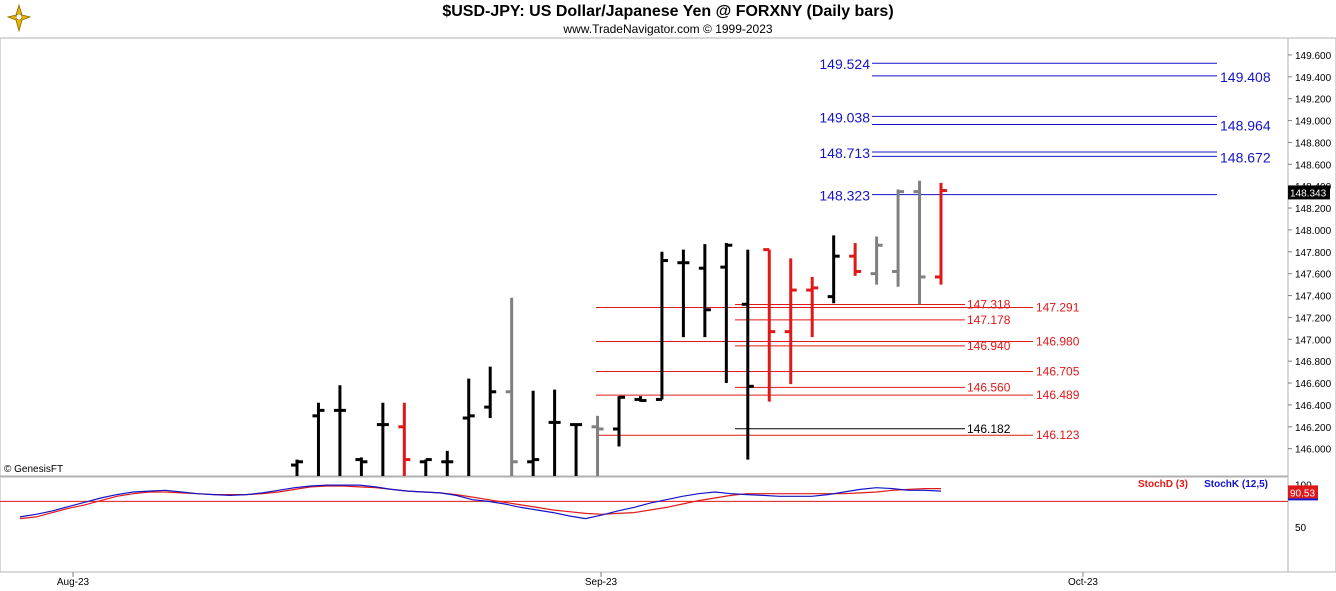 Image resolution: width=1336 pixels, height=591 pixels. What do you see at coordinates (1313, 78) in the screenshot?
I see `y-tick-label: 149.400` at bounding box center [1313, 78].